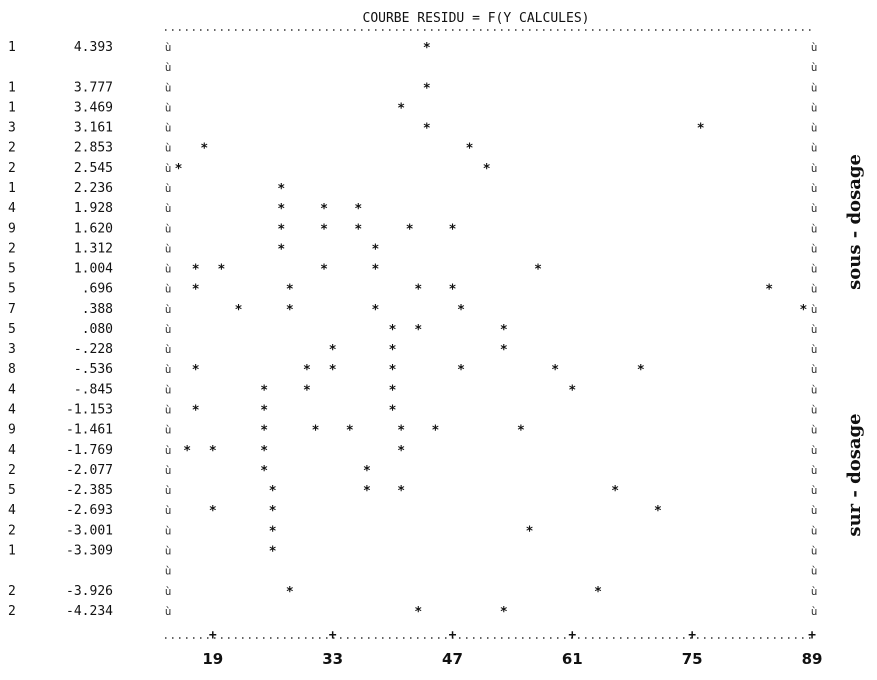 The height and width of the screenshot is (680, 877). What do you see at coordinates (93, 228) in the screenshot?
I see `y-tick-label: 1.620` at bounding box center [93, 228].